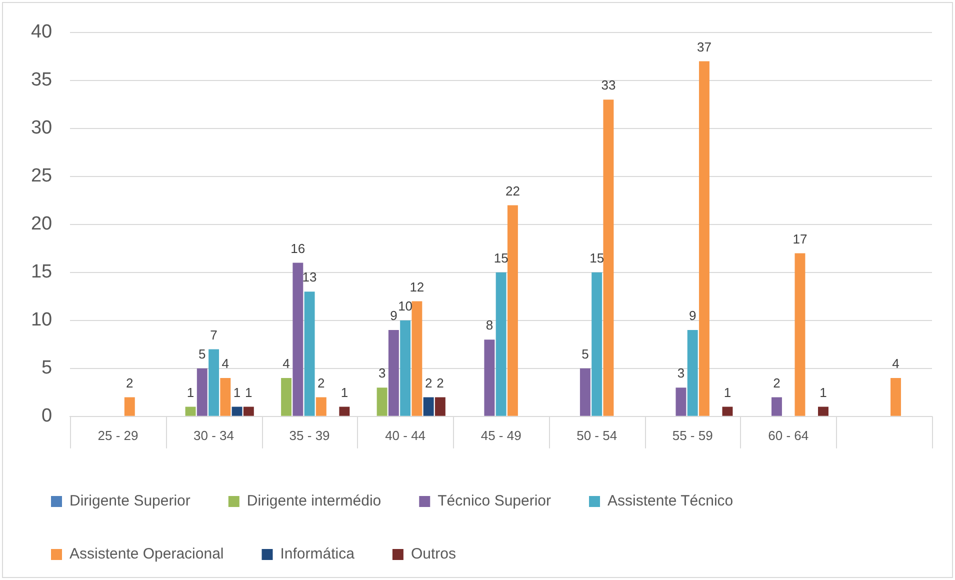 The image size is (955, 580). Describe the element at coordinates (41, 80) in the screenshot. I see `y-tick-label: 35` at that location.